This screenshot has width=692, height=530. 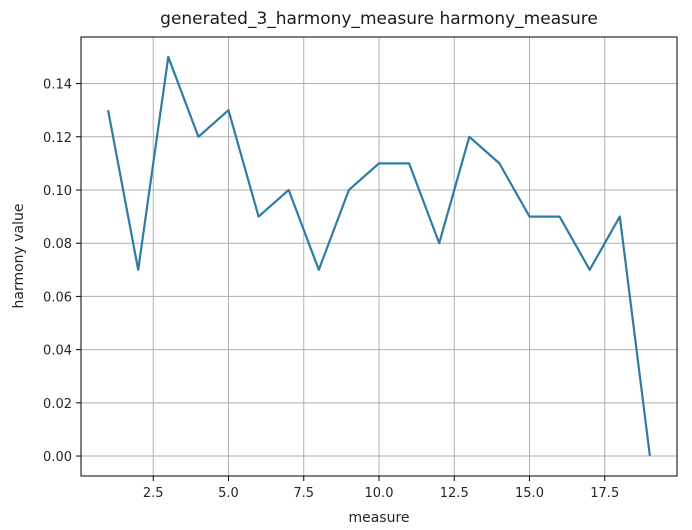 What do you see at coordinates (604, 493) in the screenshot?
I see `x-tick-label: 17.5` at bounding box center [604, 493].